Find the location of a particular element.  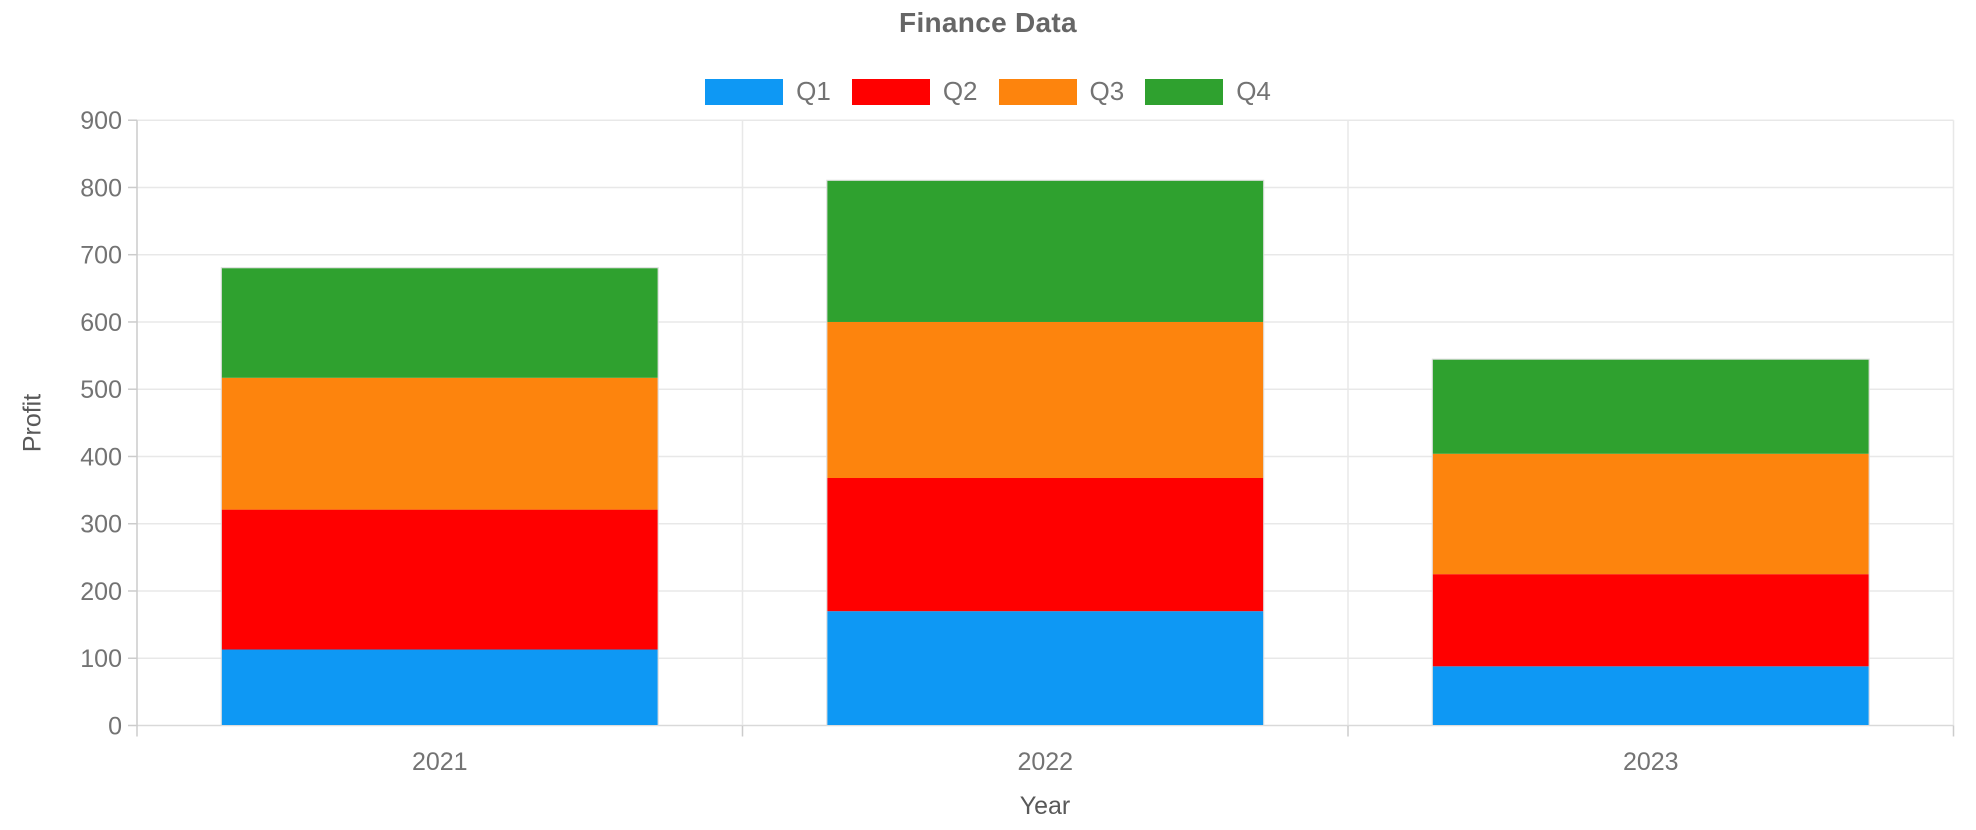

bar-segment-2022-q4 is located at coordinates (1045, 251).